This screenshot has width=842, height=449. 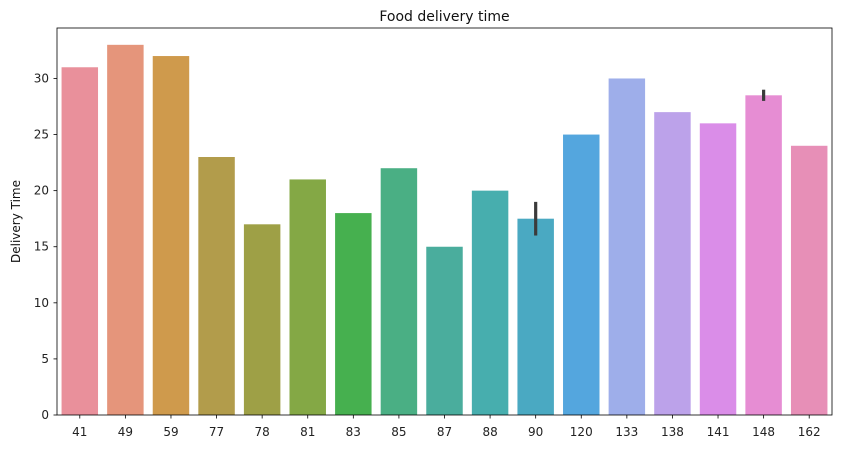 What do you see at coordinates (216, 432) in the screenshot?
I see `x-tick-label: 77` at bounding box center [216, 432].